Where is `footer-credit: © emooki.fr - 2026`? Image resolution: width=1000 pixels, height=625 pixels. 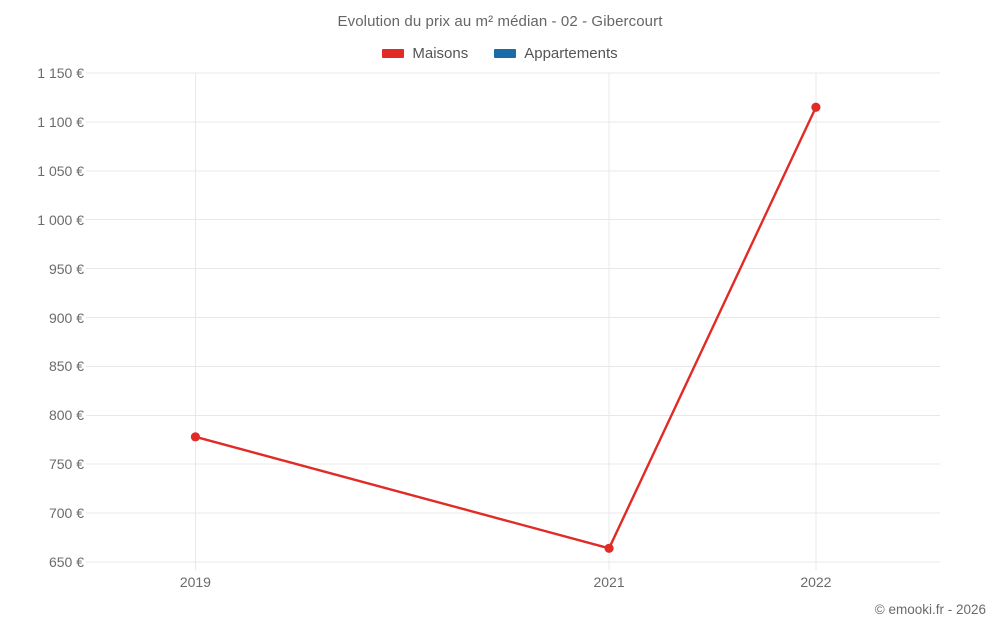 footer-credit: © emooki.fr - 2026 is located at coordinates (930, 609).